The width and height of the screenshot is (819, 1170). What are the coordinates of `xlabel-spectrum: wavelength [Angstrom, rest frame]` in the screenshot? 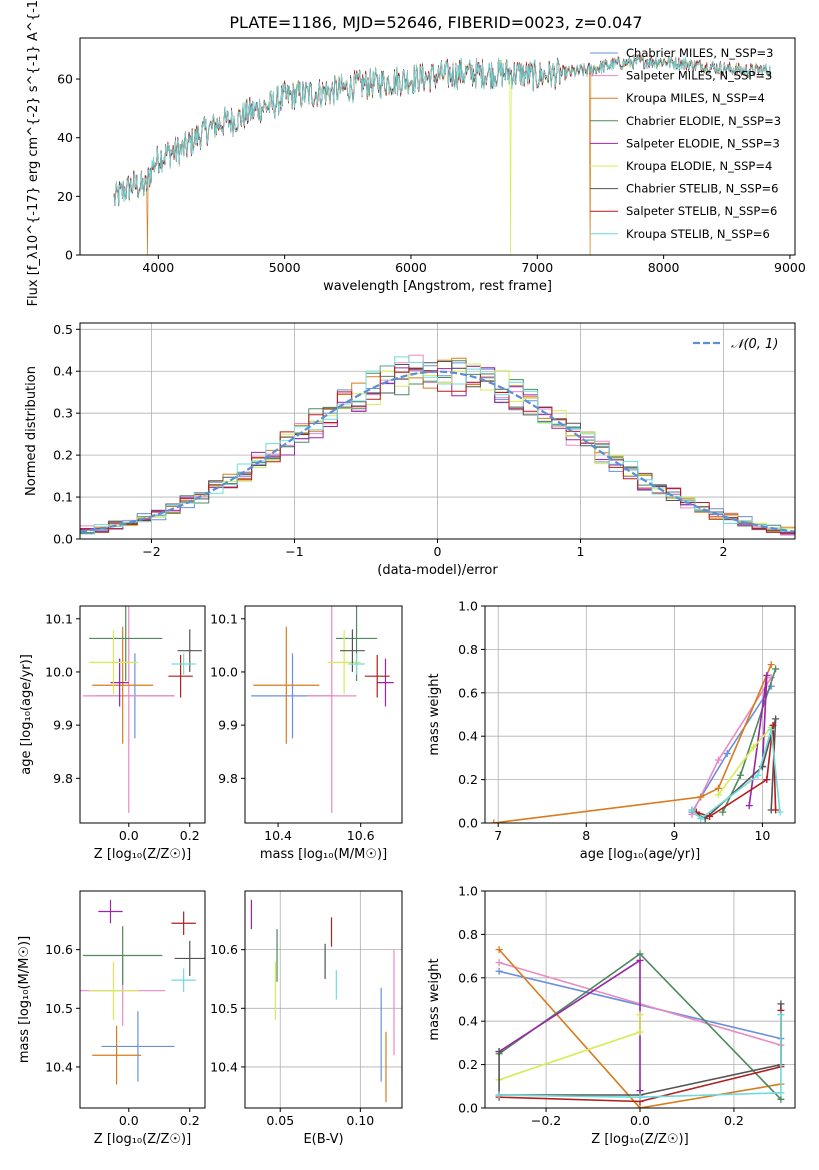 It's located at (437, 286).